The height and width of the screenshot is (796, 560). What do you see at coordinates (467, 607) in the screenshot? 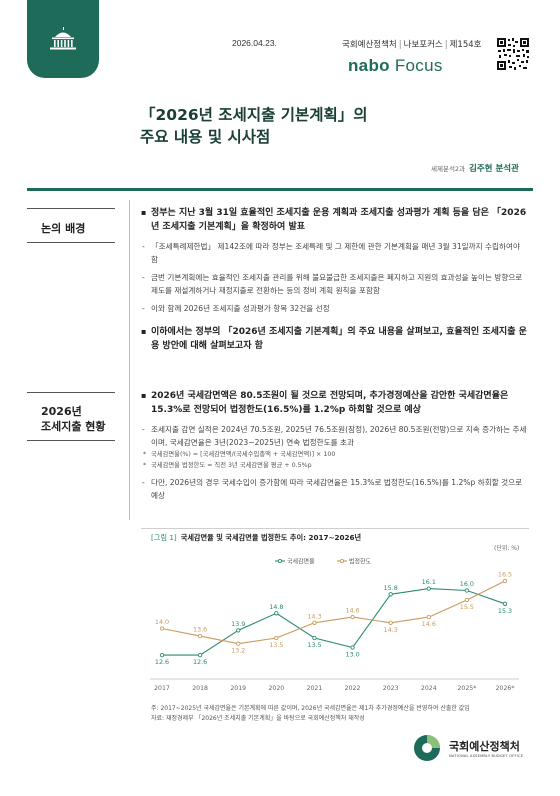
I see `data-label: 15.5` at bounding box center [467, 607].